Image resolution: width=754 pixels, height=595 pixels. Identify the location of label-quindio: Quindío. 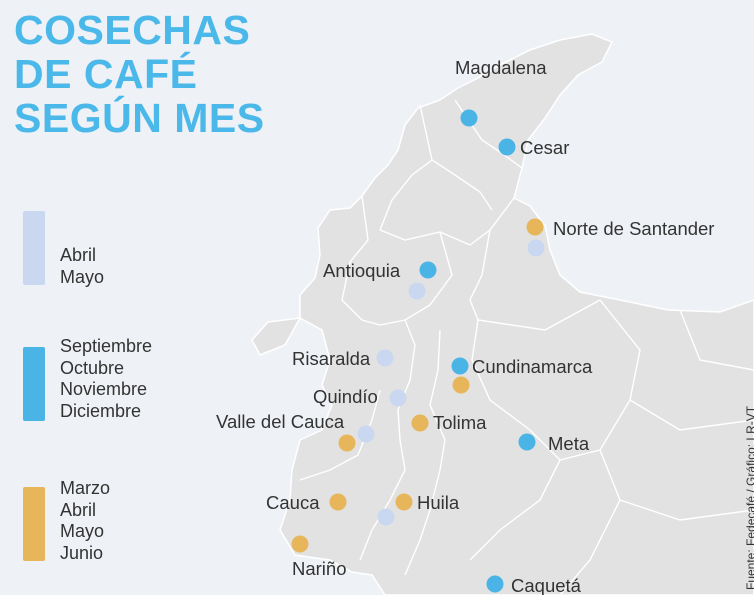
(345, 396).